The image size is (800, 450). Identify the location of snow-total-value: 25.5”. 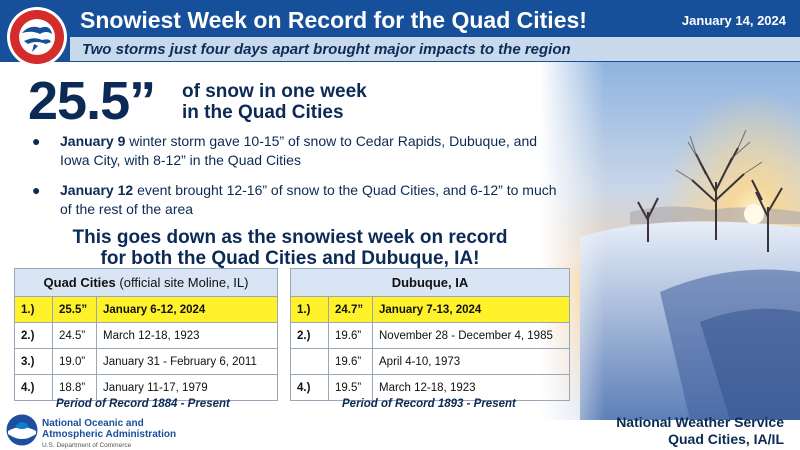
(92, 101).